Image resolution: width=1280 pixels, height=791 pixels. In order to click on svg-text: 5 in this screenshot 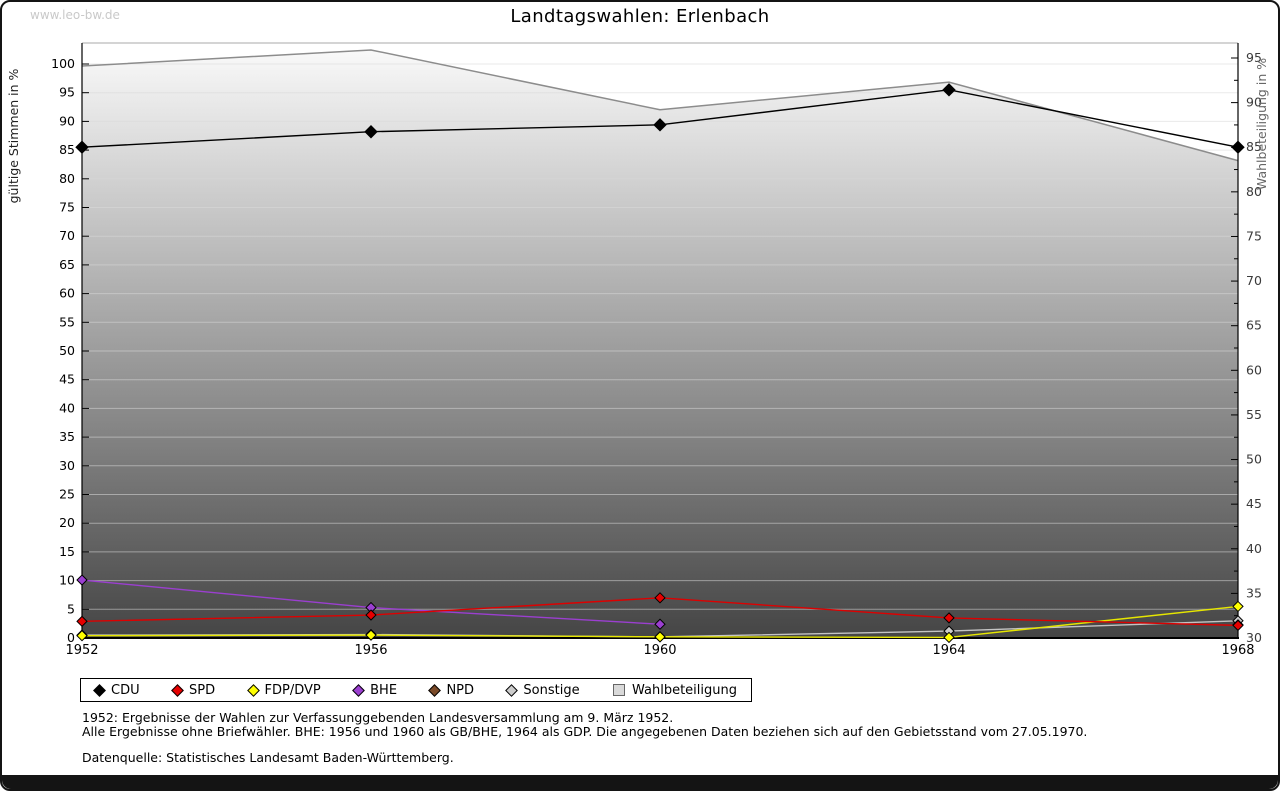, I will do `click(71, 608)`.